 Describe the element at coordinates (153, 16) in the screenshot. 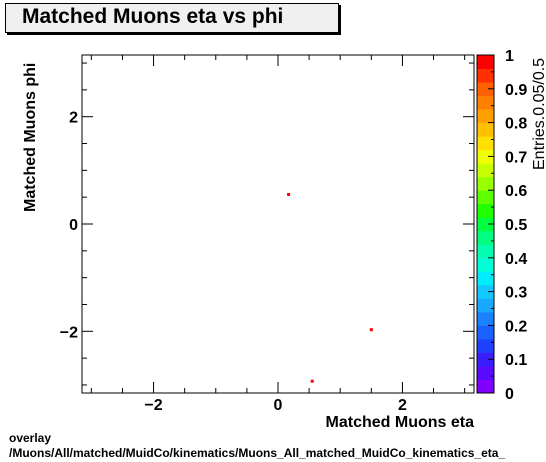

I see `chart-title: Matched Muons eta vs phi` at that location.